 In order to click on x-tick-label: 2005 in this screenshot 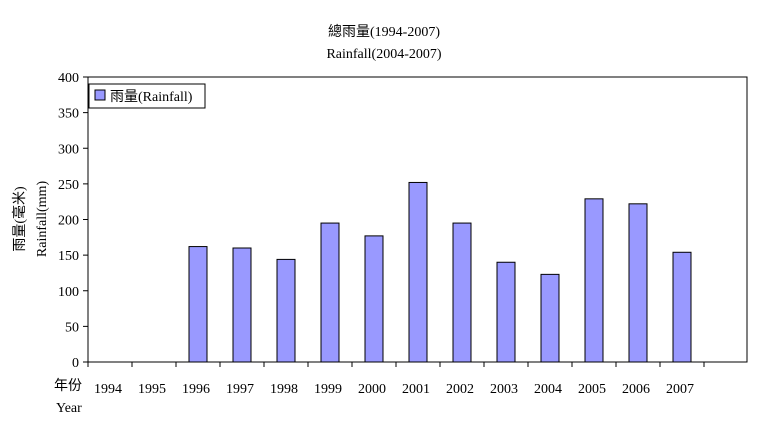, I will do `click(592, 389)`.